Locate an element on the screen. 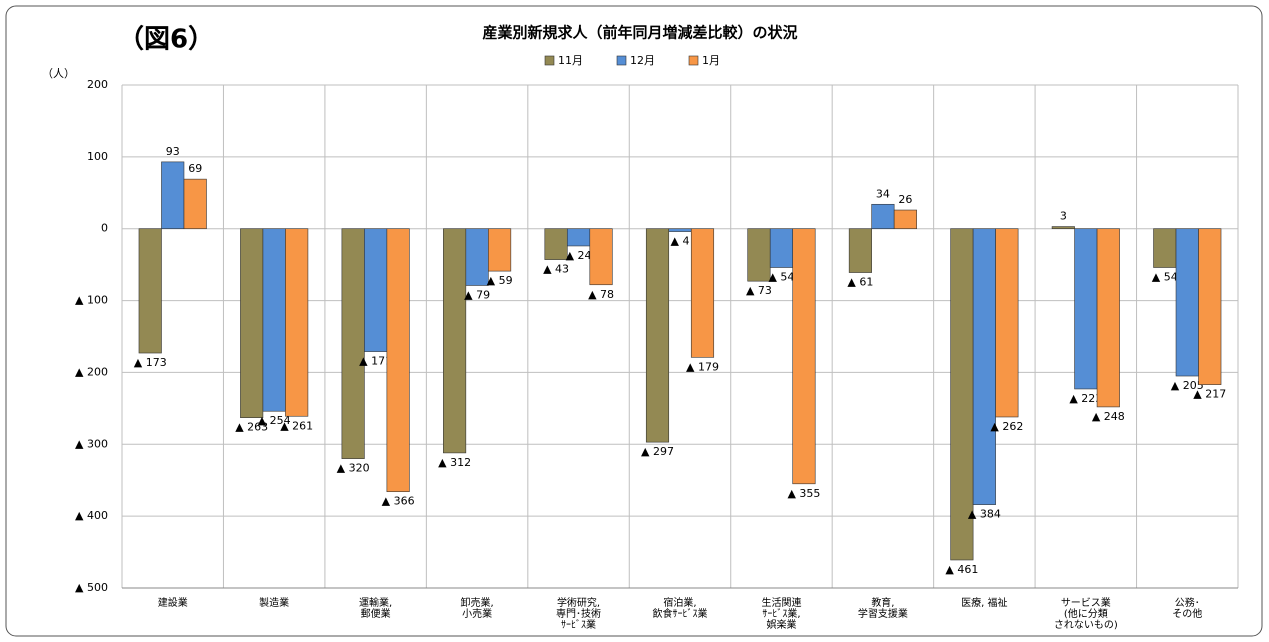  data-label: ▲ 254 is located at coordinates (274, 420).